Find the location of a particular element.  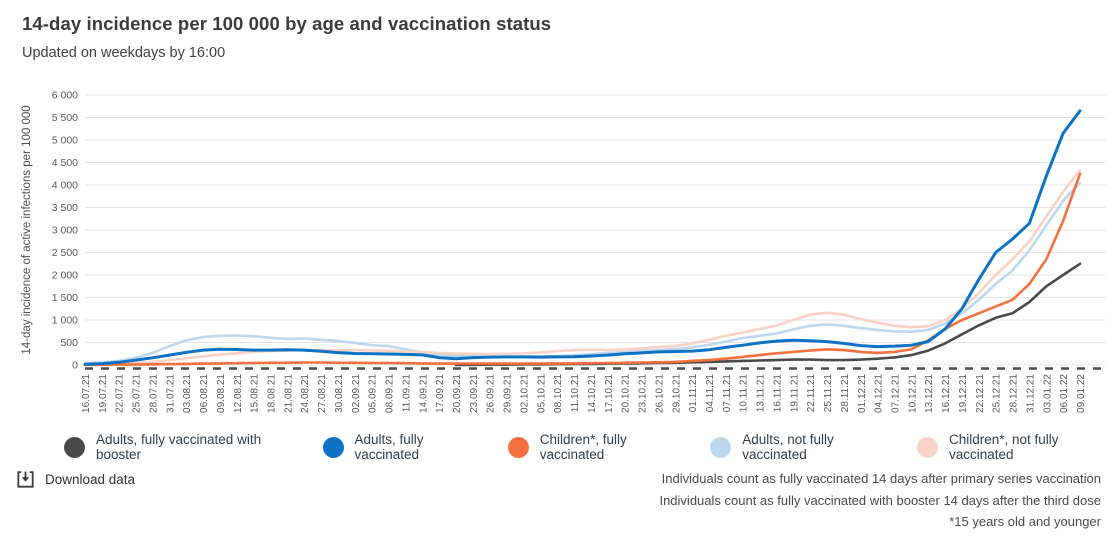

download-data-label: Download data is located at coordinates (90, 479).